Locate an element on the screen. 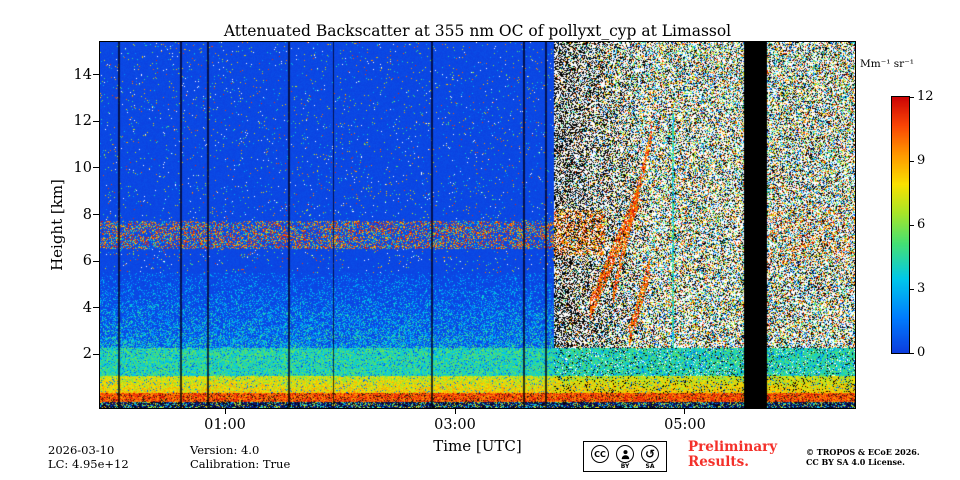  x-tick-label: 05:00 is located at coordinates (685, 425).